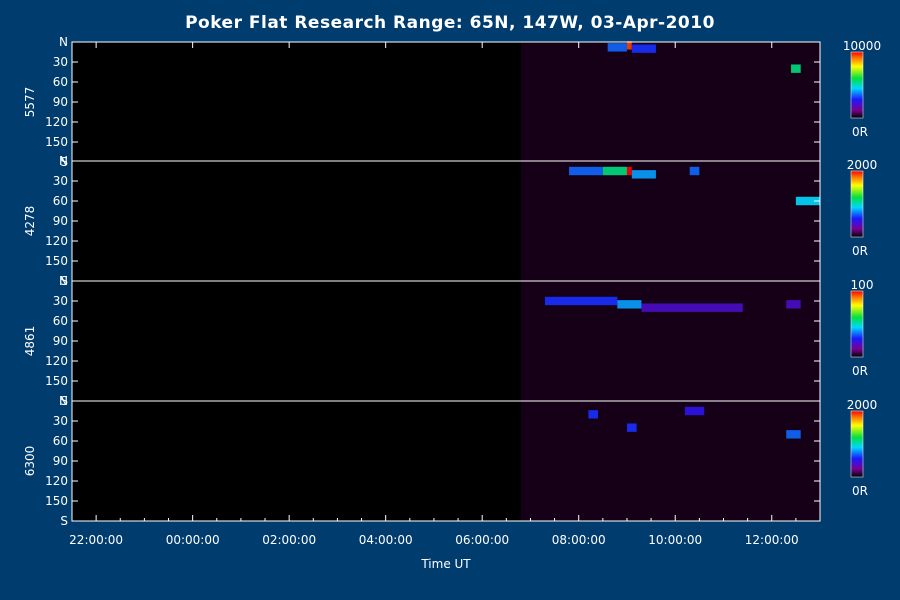 This screenshot has height=600, width=900. I want to click on x-axis-label: Time UT, so click(445, 564).